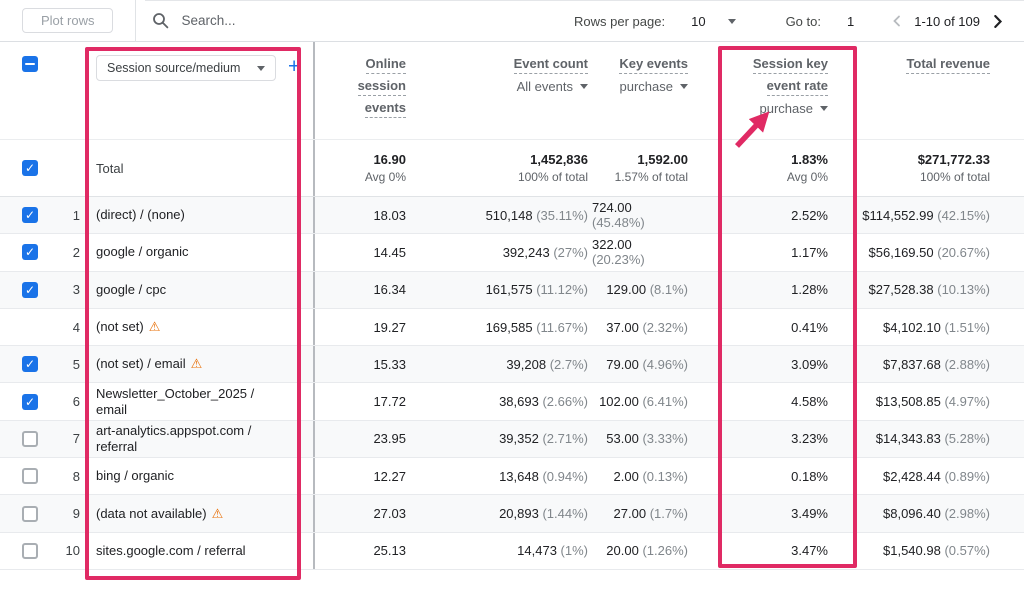  I want to click on session-key-event-rate-cell: 4.58%, so click(809, 402).